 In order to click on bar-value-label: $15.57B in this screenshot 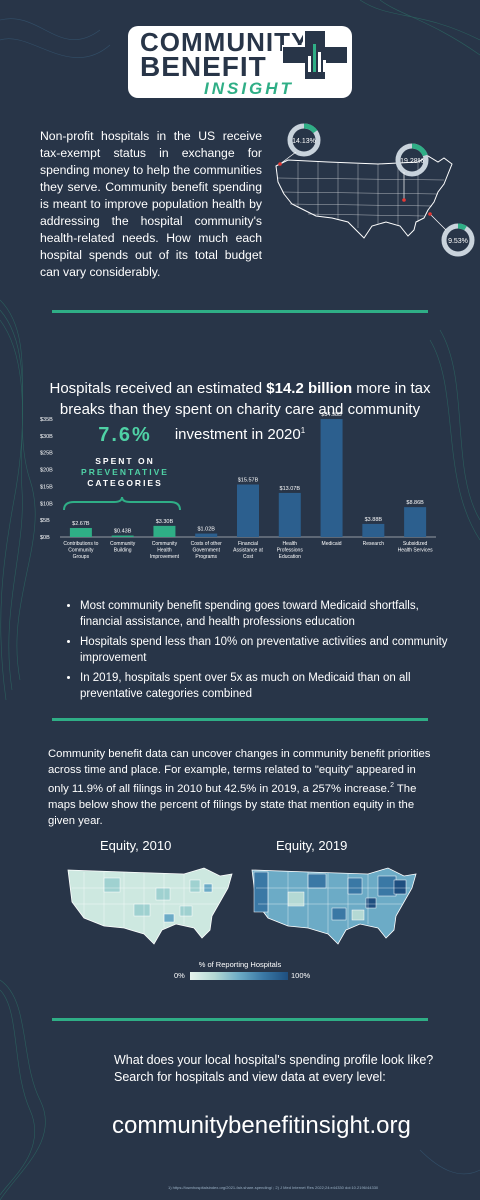, I will do `click(248, 481)`.